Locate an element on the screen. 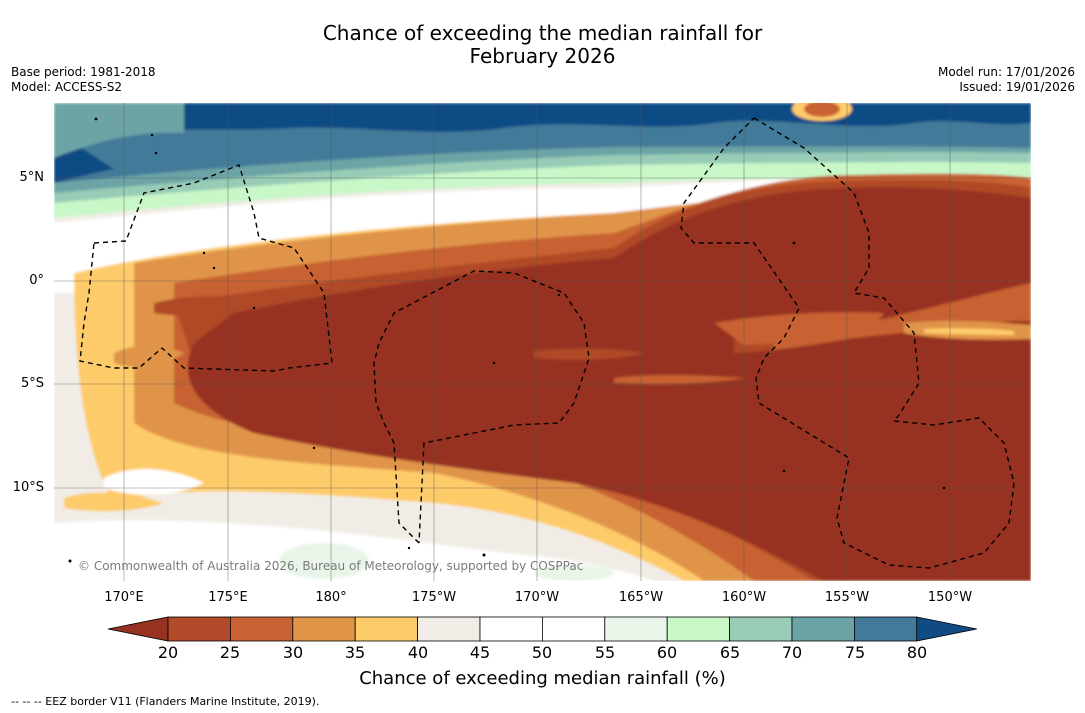  lon-label-165w: 165°W is located at coordinates (641, 597).